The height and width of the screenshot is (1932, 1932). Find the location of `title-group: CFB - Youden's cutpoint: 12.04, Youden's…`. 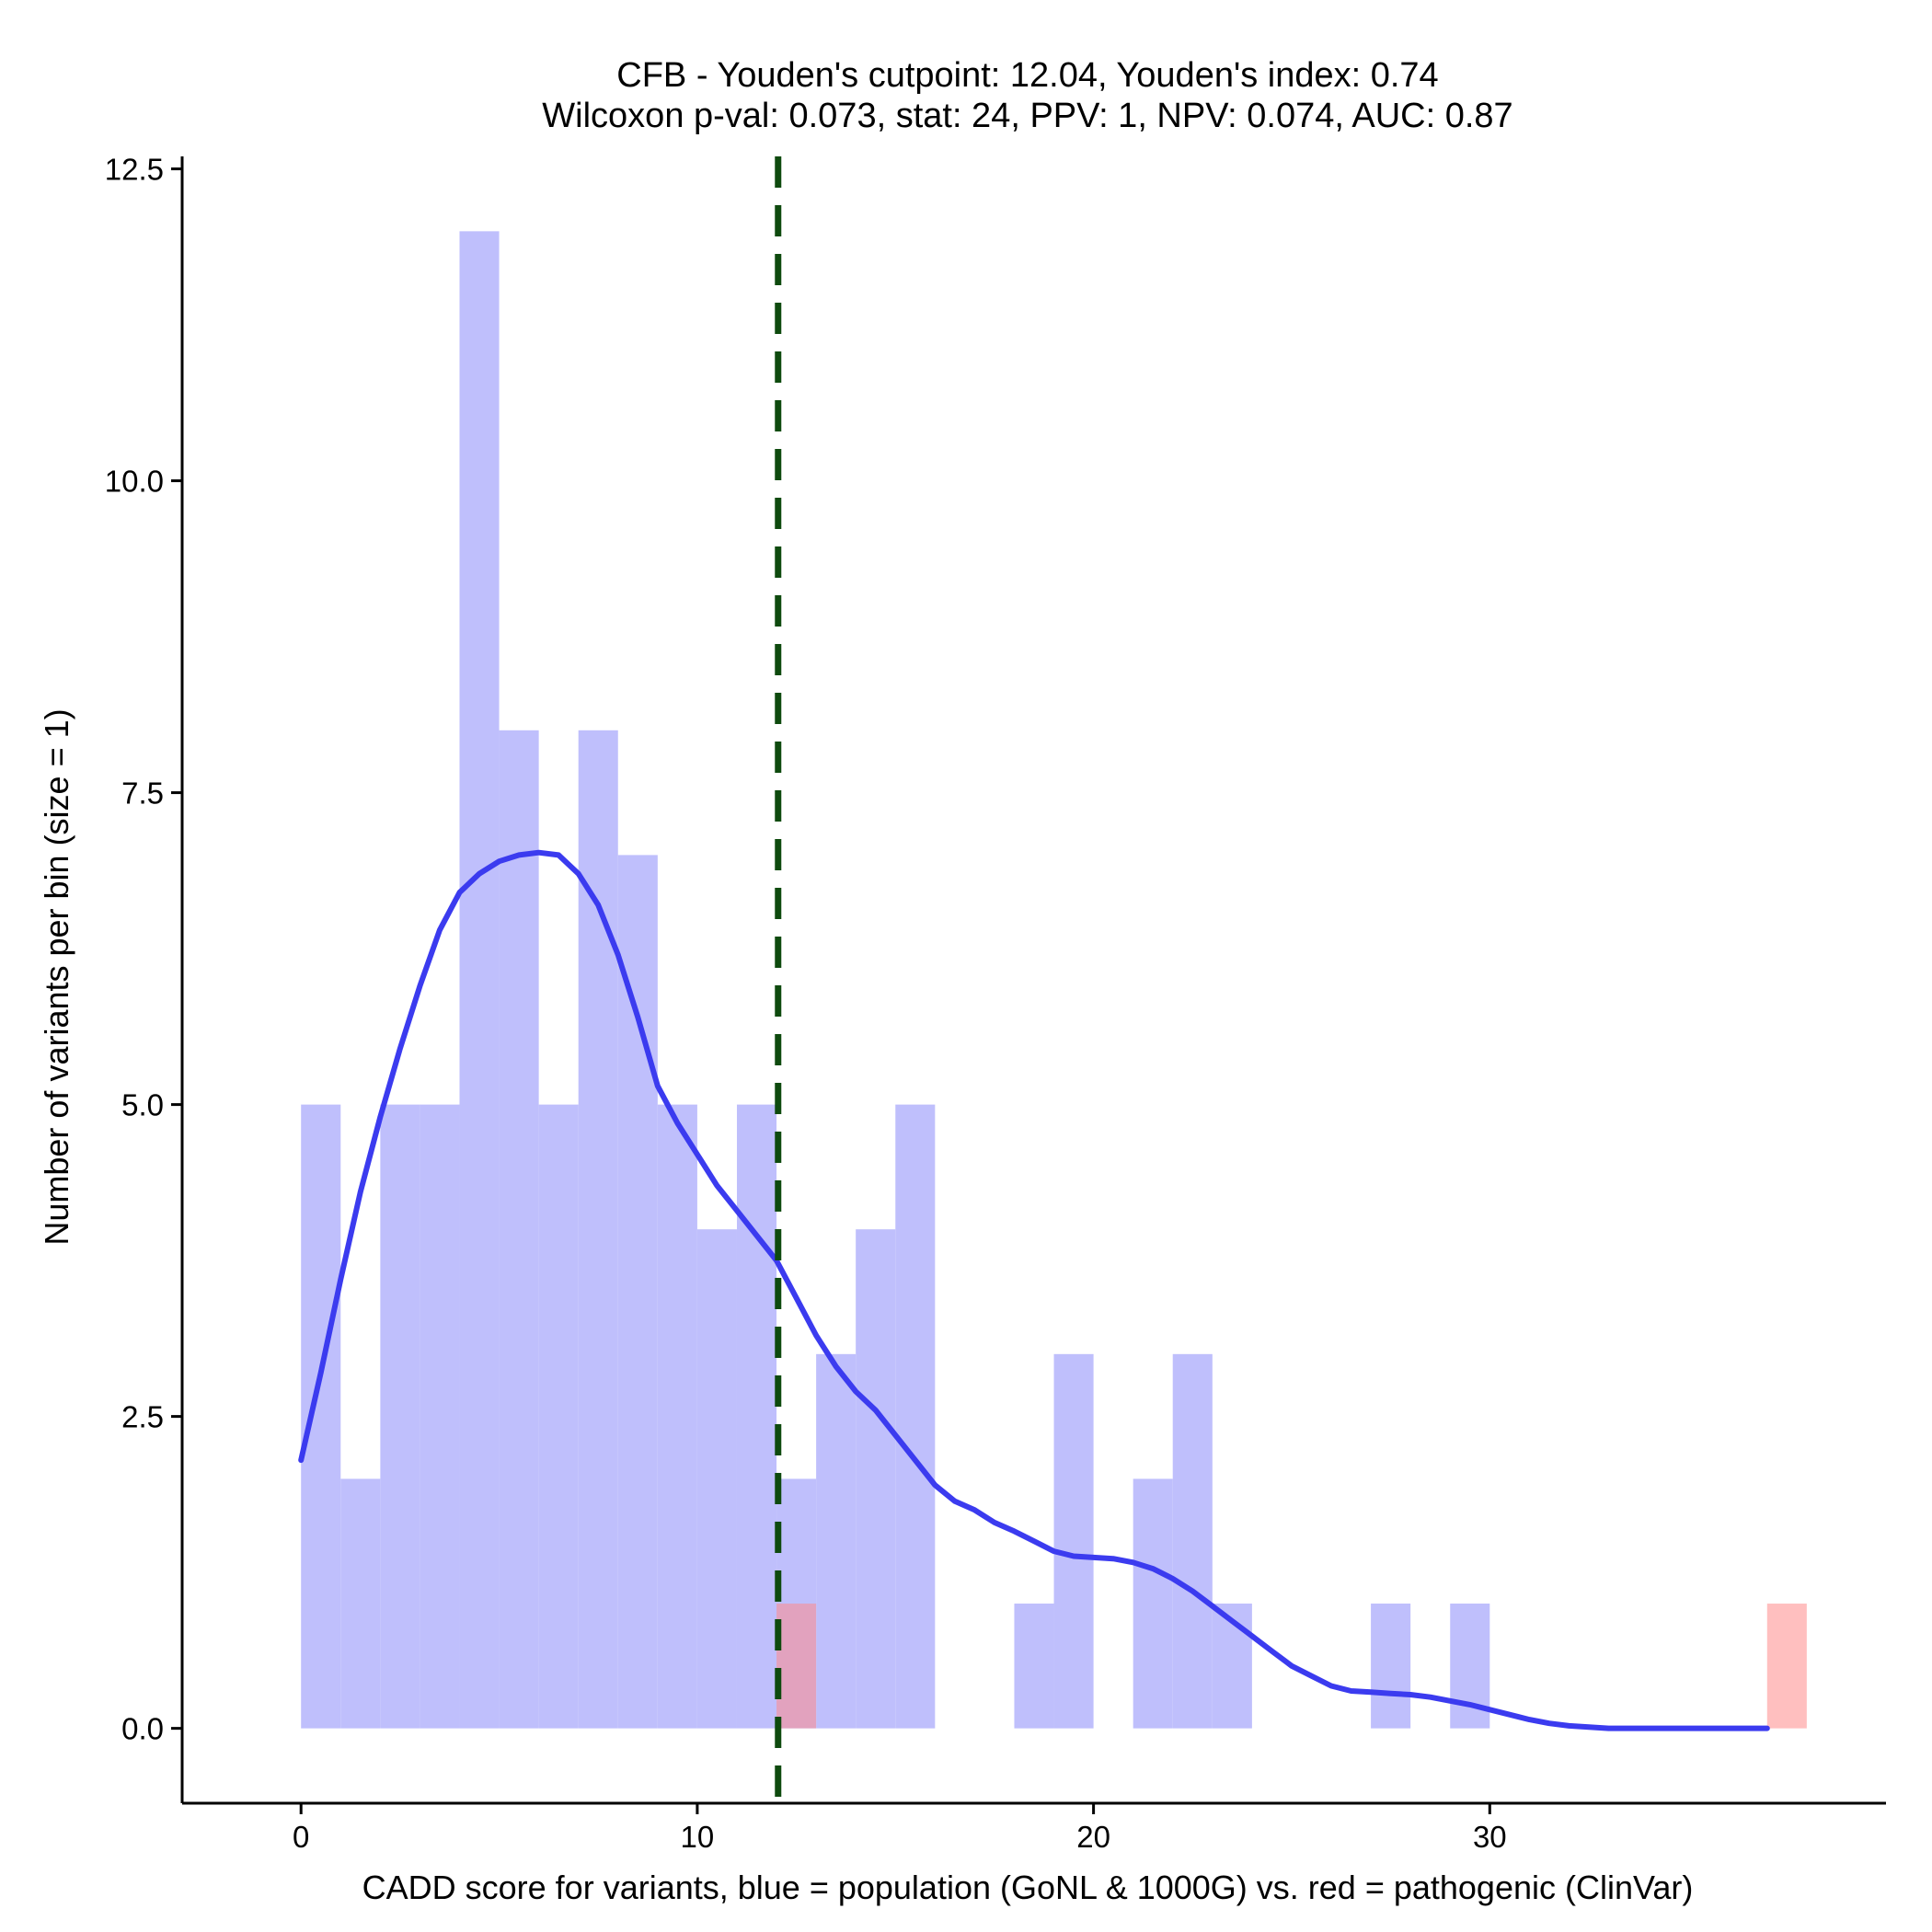

title-group: CFB - Youden's cutpoint: 12.04, Youden's… is located at coordinates (1027, 95).